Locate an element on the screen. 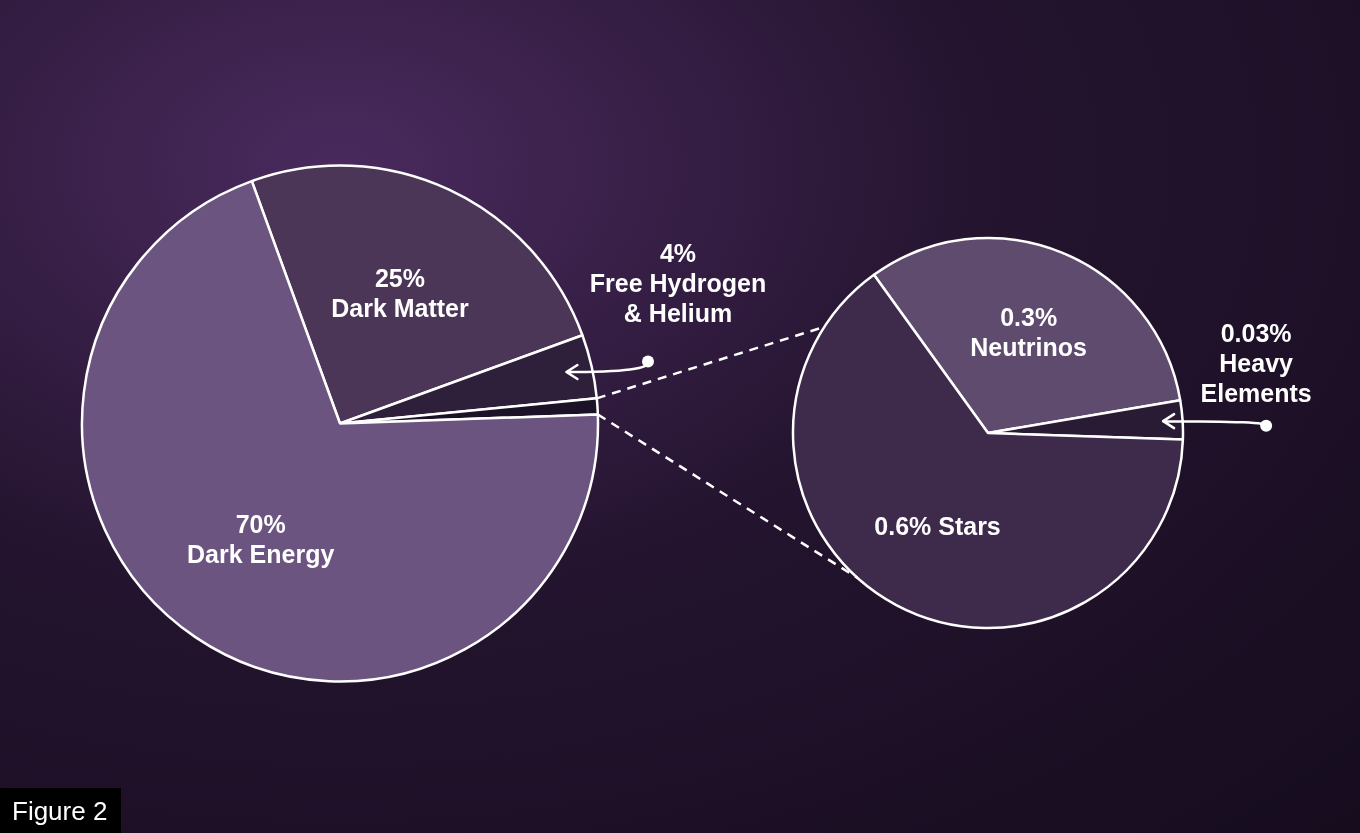 The image size is (1360, 833). data-label: 70% is located at coordinates (260, 524).